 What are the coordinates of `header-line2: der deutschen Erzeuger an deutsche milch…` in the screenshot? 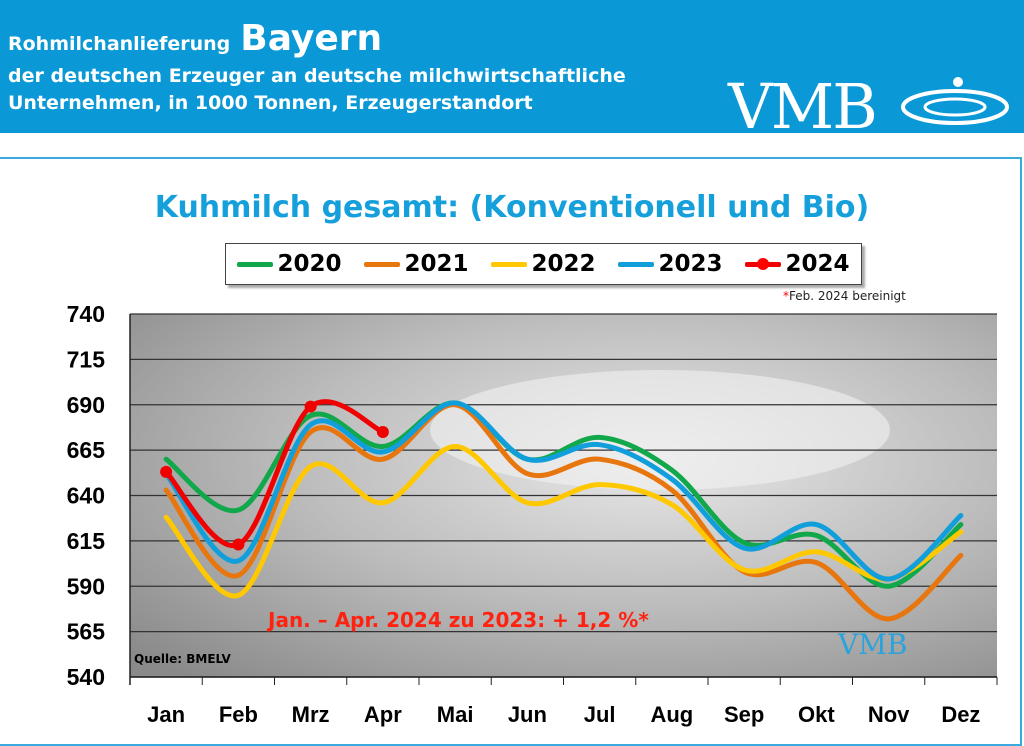 It's located at (317, 76).